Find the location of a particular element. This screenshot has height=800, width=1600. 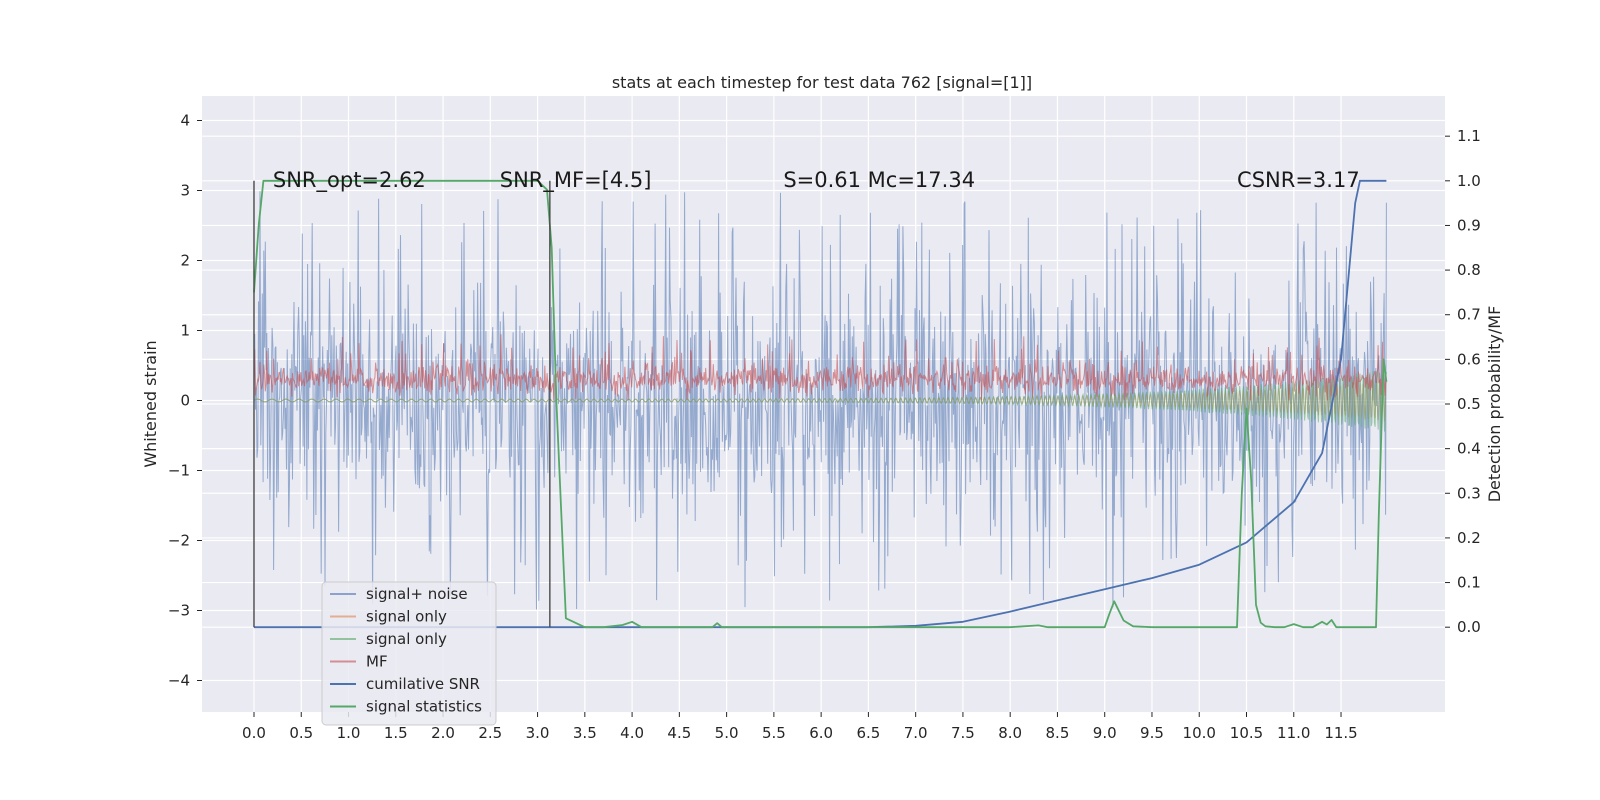

x-tick-label-16: 8.0 is located at coordinates (1010, 733).